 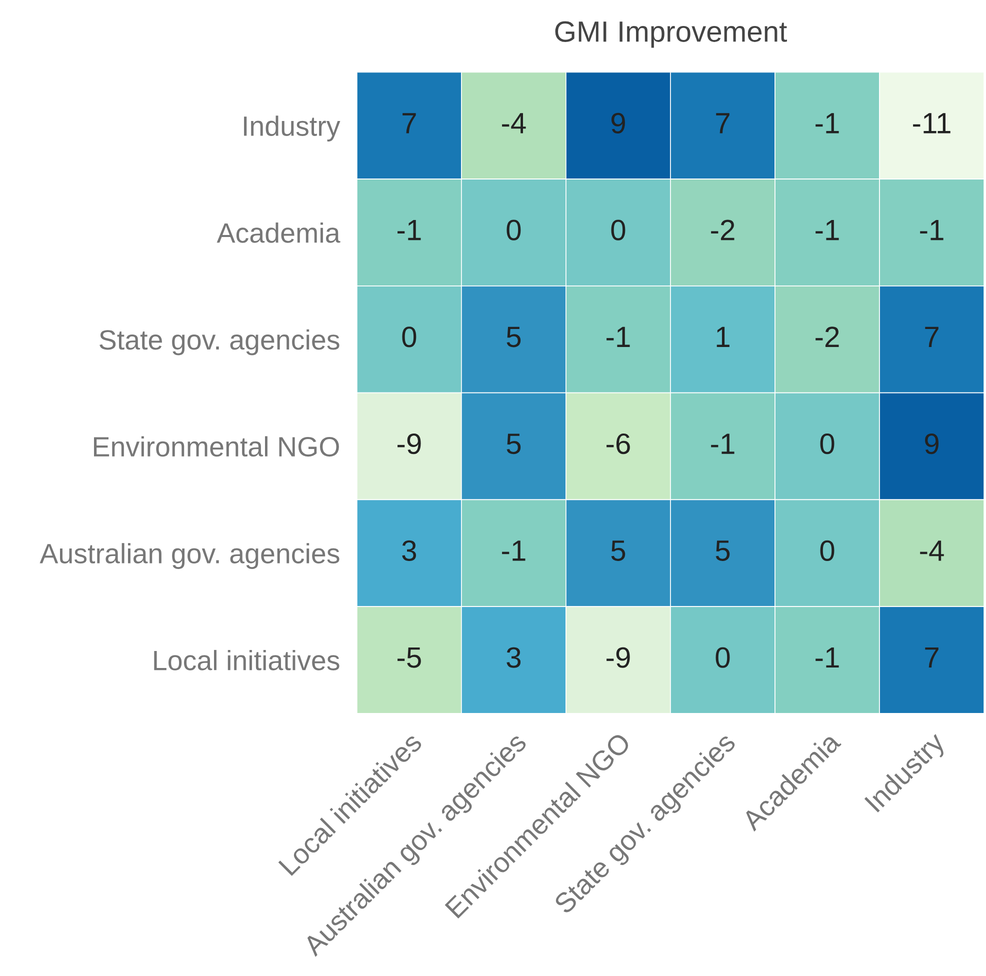 I want to click on chart-title: GMI Improvement, so click(x=671, y=34).